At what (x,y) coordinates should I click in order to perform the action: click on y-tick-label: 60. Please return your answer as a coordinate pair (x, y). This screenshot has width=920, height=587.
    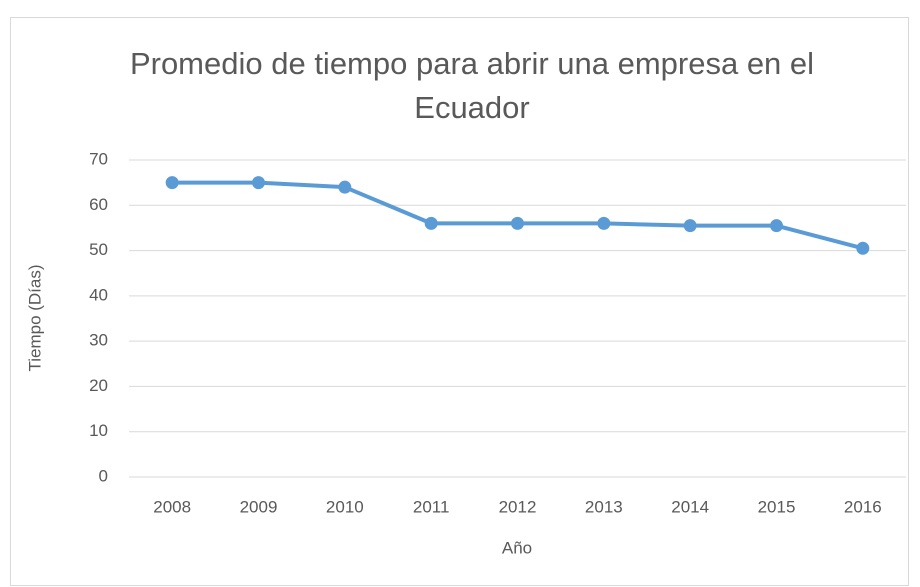
    Looking at the image, I should click on (98, 204).